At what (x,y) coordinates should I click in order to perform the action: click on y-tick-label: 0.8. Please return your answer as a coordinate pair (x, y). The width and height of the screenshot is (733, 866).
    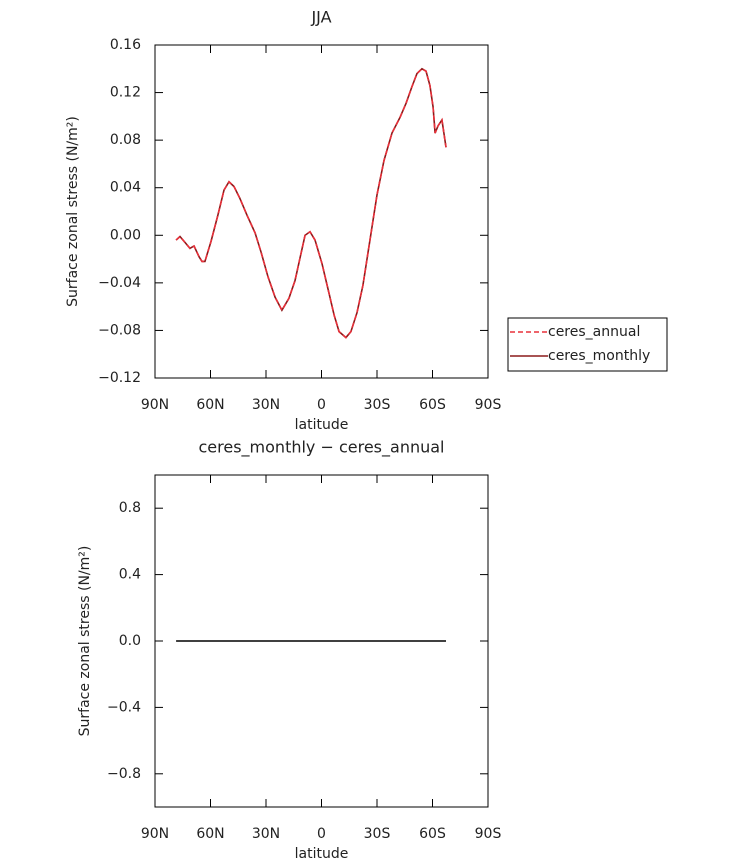
    Looking at the image, I should click on (130, 508).